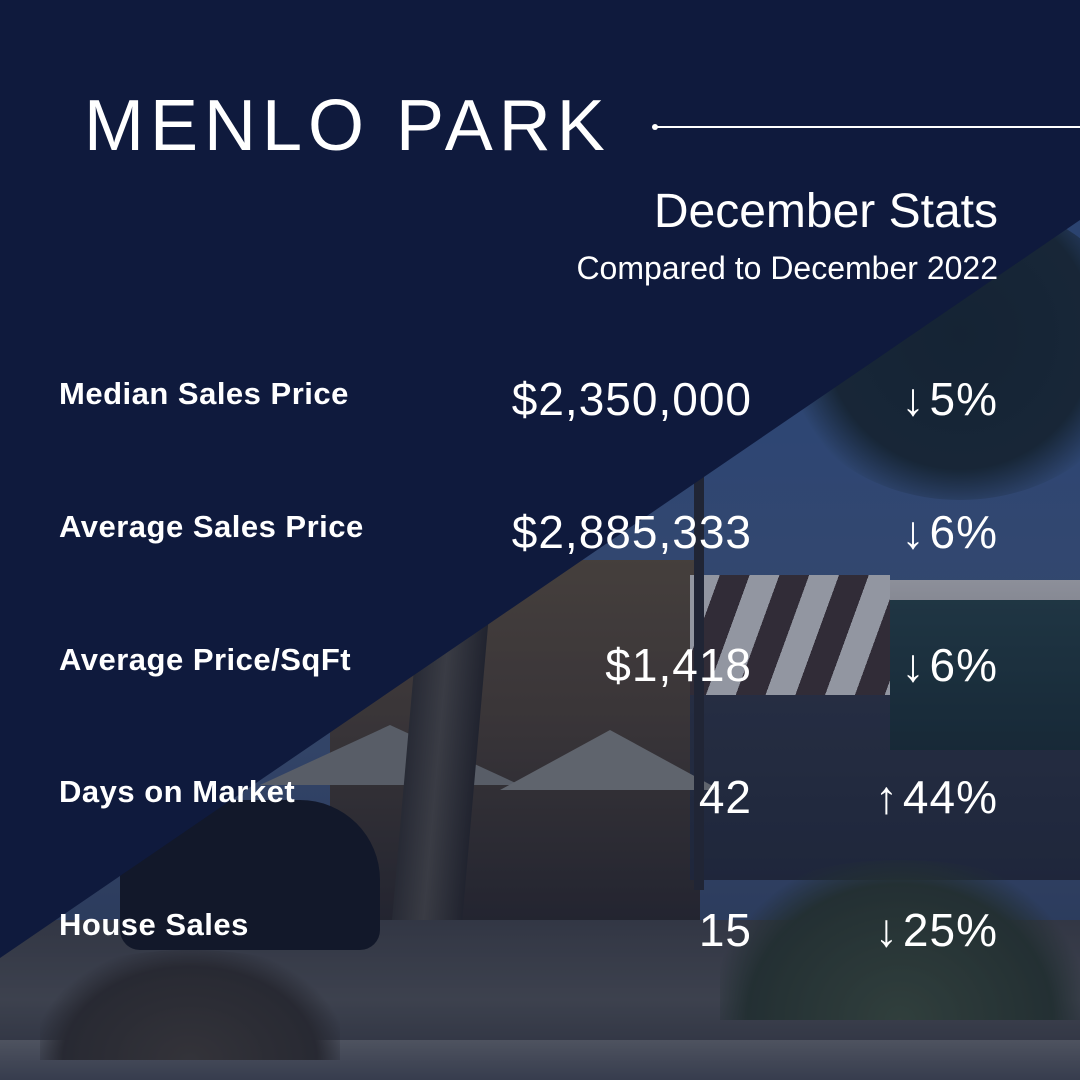  What do you see at coordinates (540, 805) in the screenshot?
I see `stat-row-days-on-market: Days on Market 42 ↑44%` at bounding box center [540, 805].